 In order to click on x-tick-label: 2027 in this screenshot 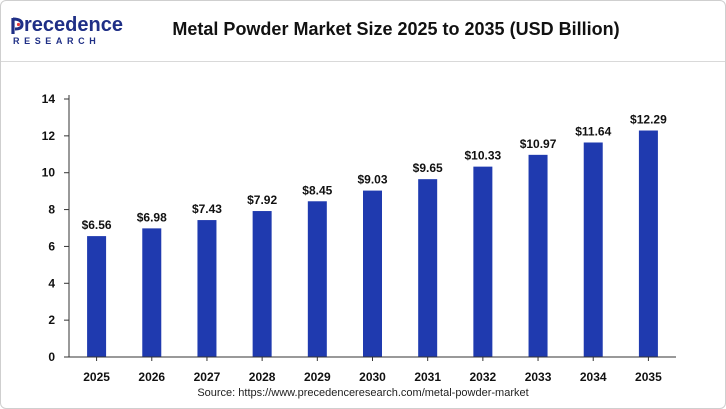, I will do `click(207, 377)`.